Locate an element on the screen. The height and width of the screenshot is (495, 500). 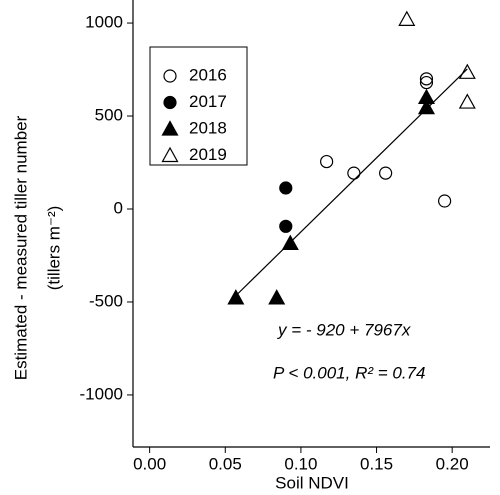
y-tick-label: 0 is located at coordinates (118, 207).